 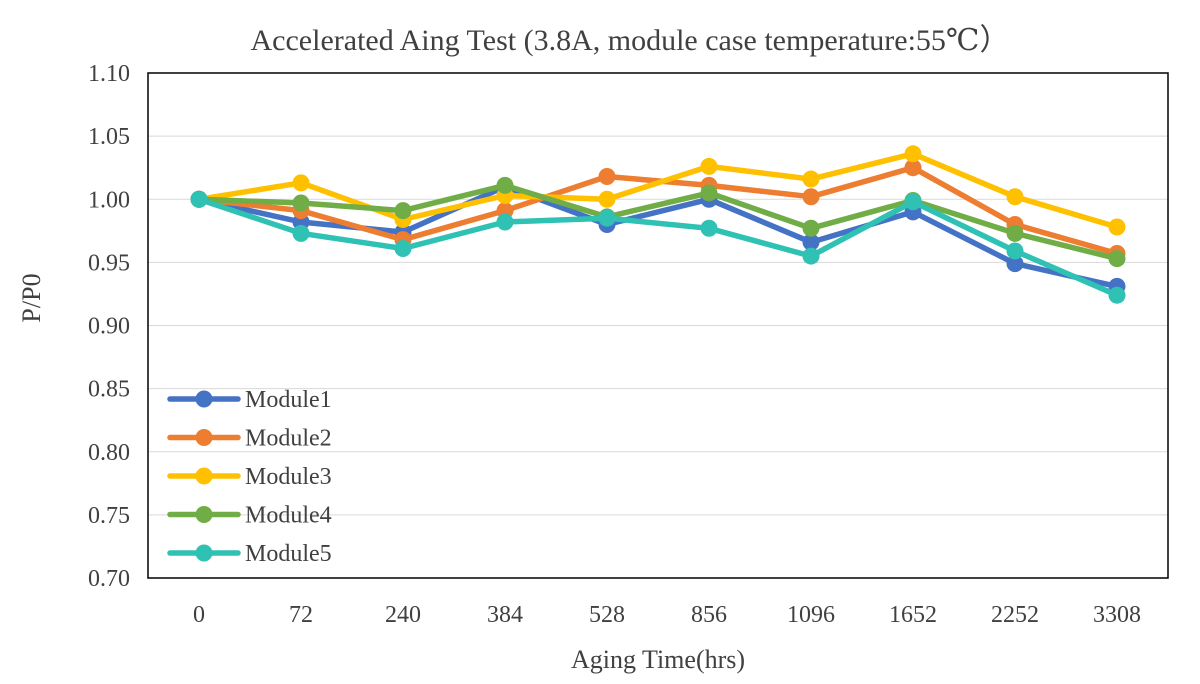 I want to click on legend: Module1 Module2 Module3 Module4 Module5, so click(x=249, y=477).